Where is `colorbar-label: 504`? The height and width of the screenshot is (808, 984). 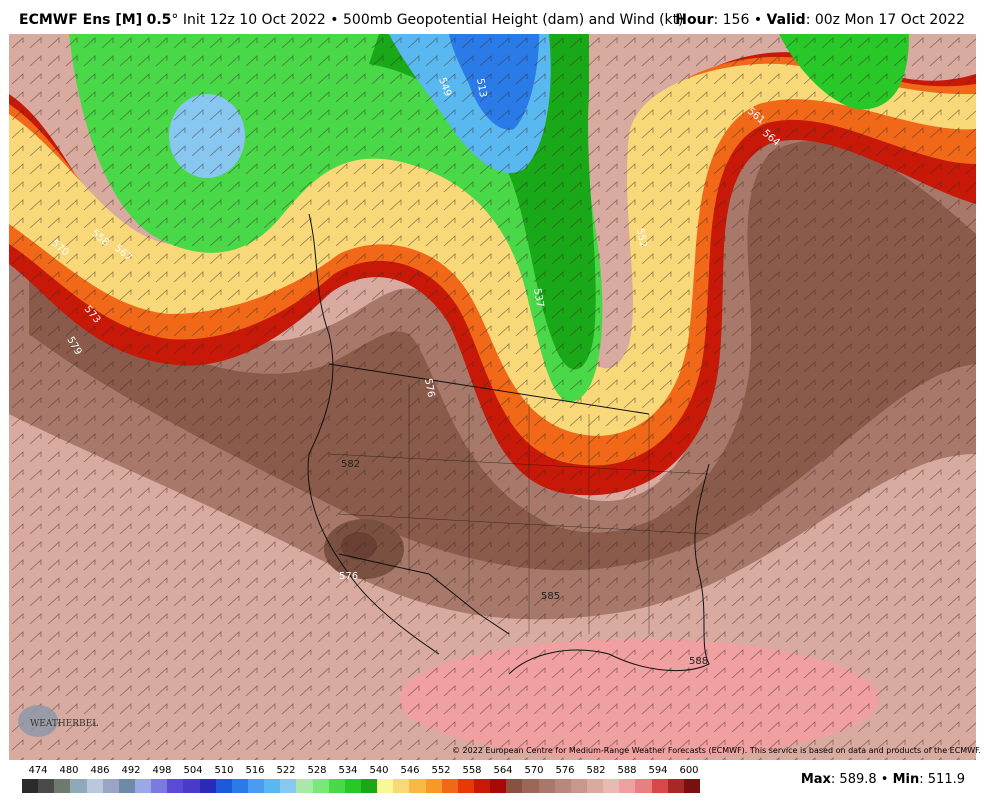 colorbar-label: 504 is located at coordinates (193, 770).